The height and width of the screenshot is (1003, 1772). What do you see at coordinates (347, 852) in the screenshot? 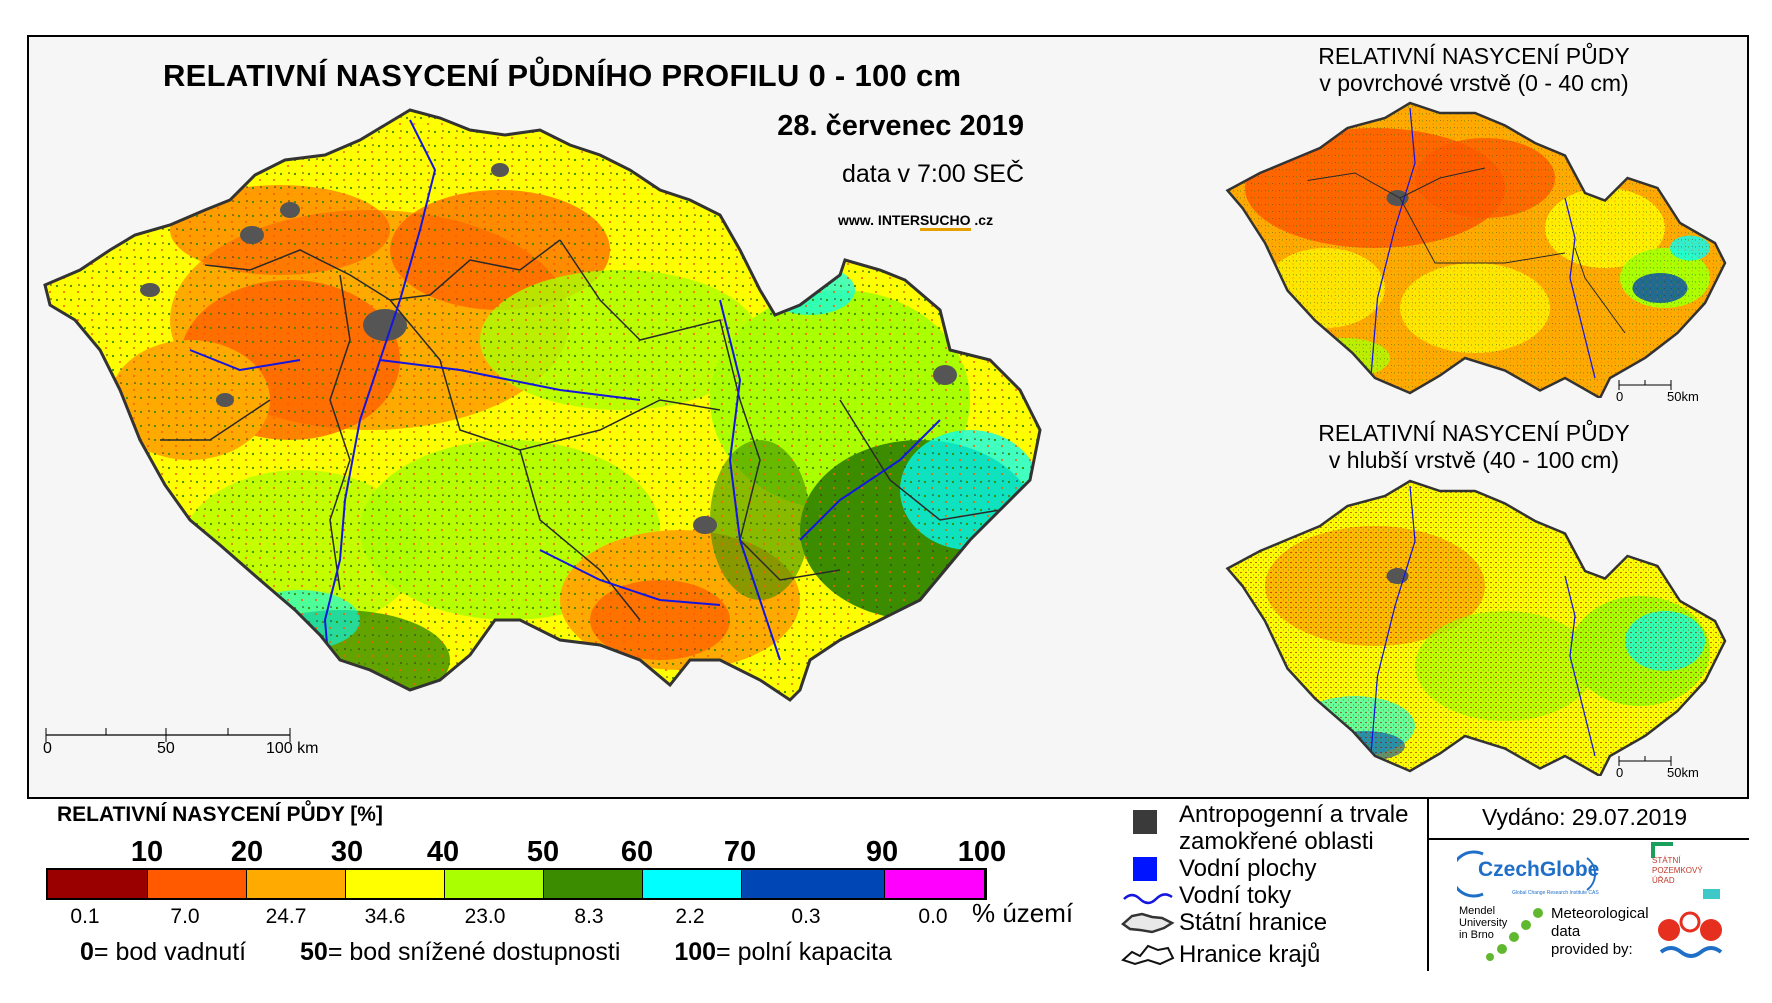
I see `legend-tick: 30` at bounding box center [347, 852].